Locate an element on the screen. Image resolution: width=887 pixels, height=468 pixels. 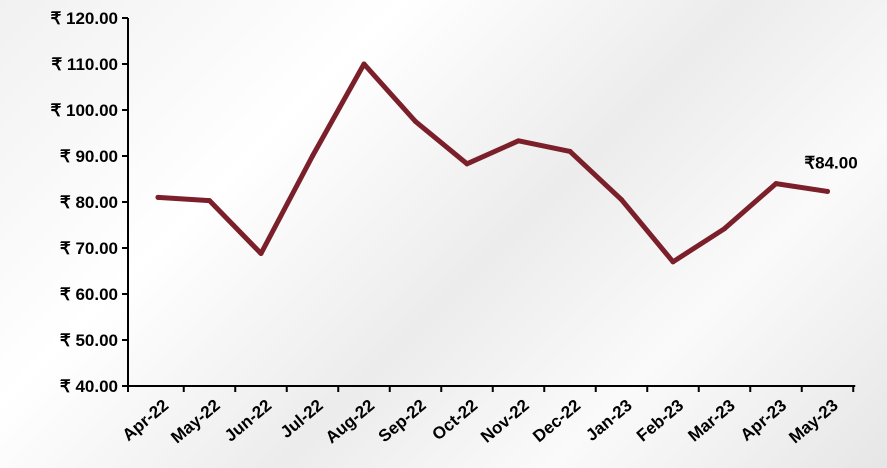
x-tick-label: Dec-22 is located at coordinates (556, 421).